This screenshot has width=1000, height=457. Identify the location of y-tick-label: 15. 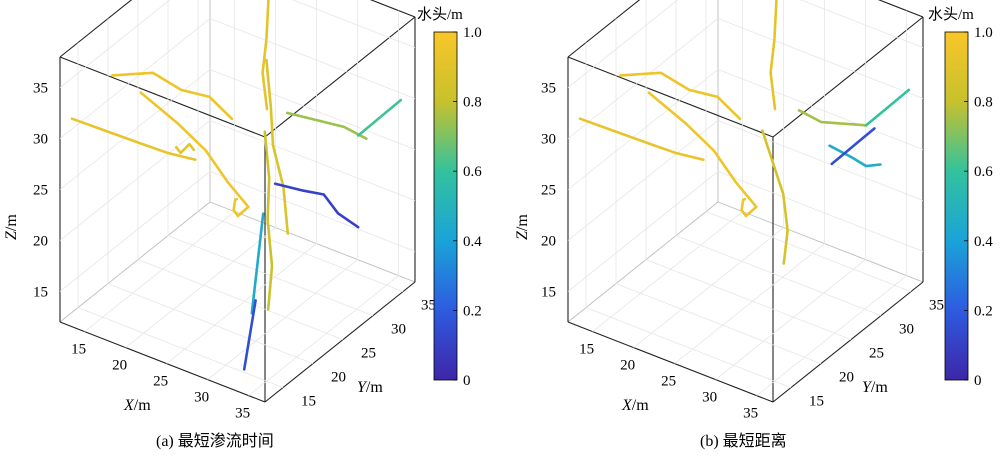
(308, 402).